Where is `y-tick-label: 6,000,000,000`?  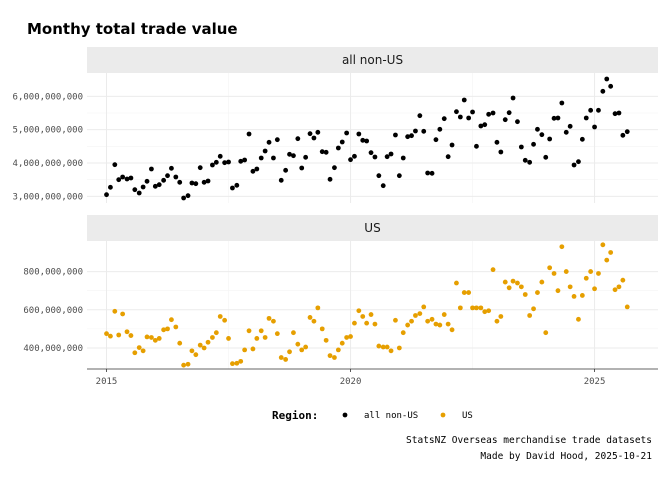 y-tick-label: 6,000,000,000 is located at coordinates (48, 97).